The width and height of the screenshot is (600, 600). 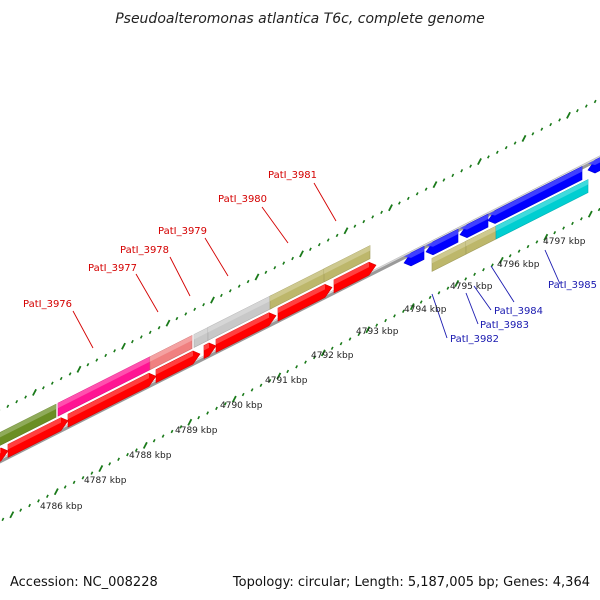 I want to click on gene-labels-reverse: PatI_3982 PatI_3983 PatI_3984 PatI_3985, so click(x=523, y=312).